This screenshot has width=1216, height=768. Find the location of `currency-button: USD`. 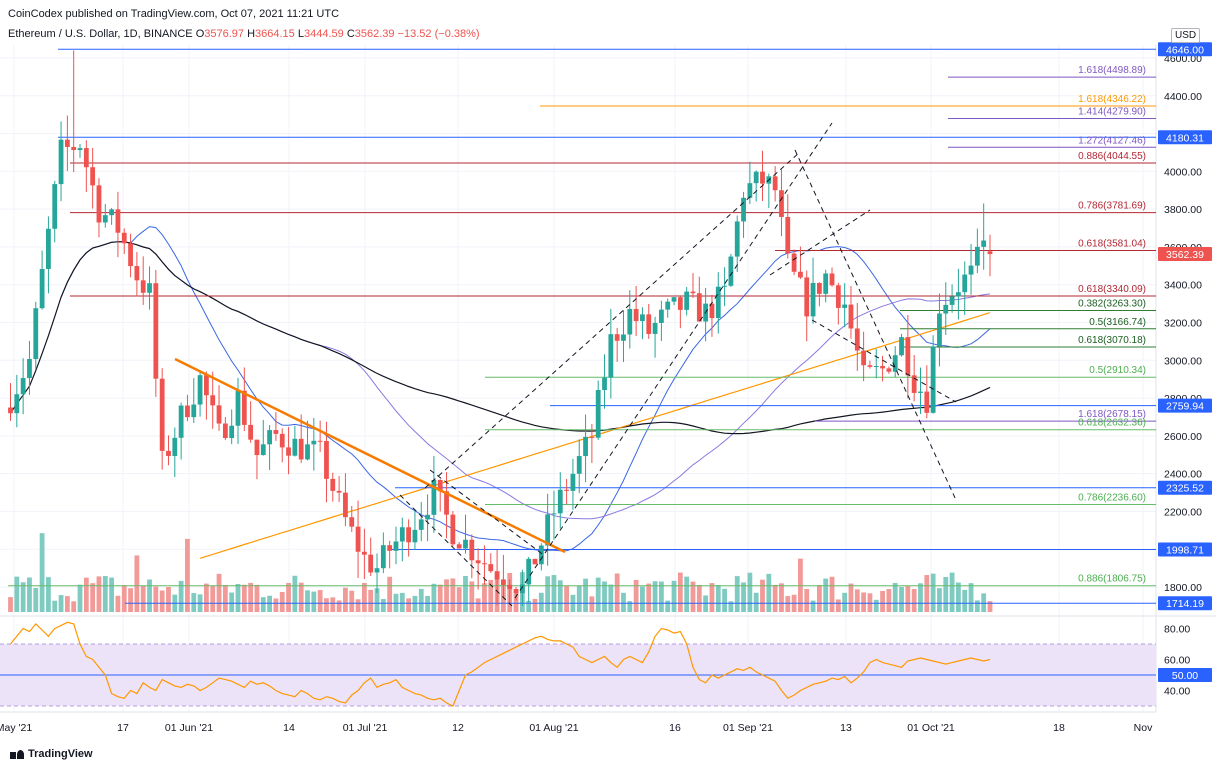

currency-button: USD is located at coordinates (1186, 35).